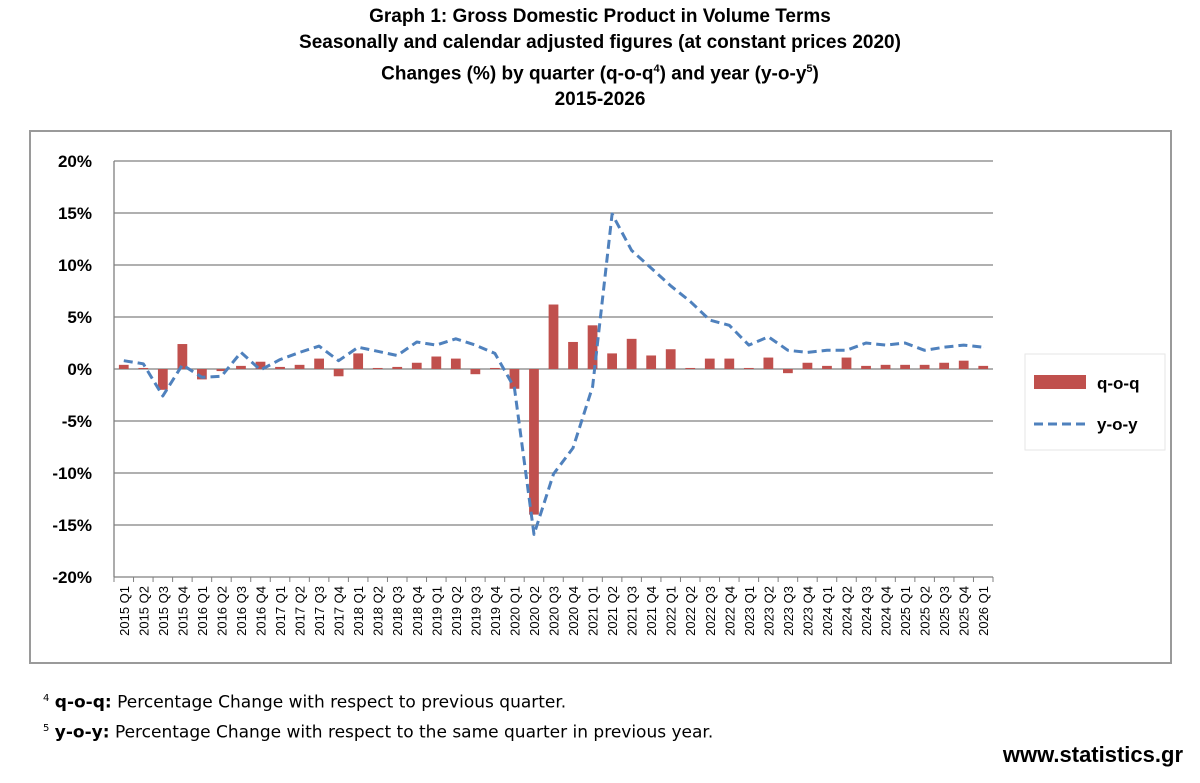 This screenshot has width=1200, height=783. What do you see at coordinates (1092, 754) in the screenshot?
I see `website-link: www.statistics.gr` at bounding box center [1092, 754].